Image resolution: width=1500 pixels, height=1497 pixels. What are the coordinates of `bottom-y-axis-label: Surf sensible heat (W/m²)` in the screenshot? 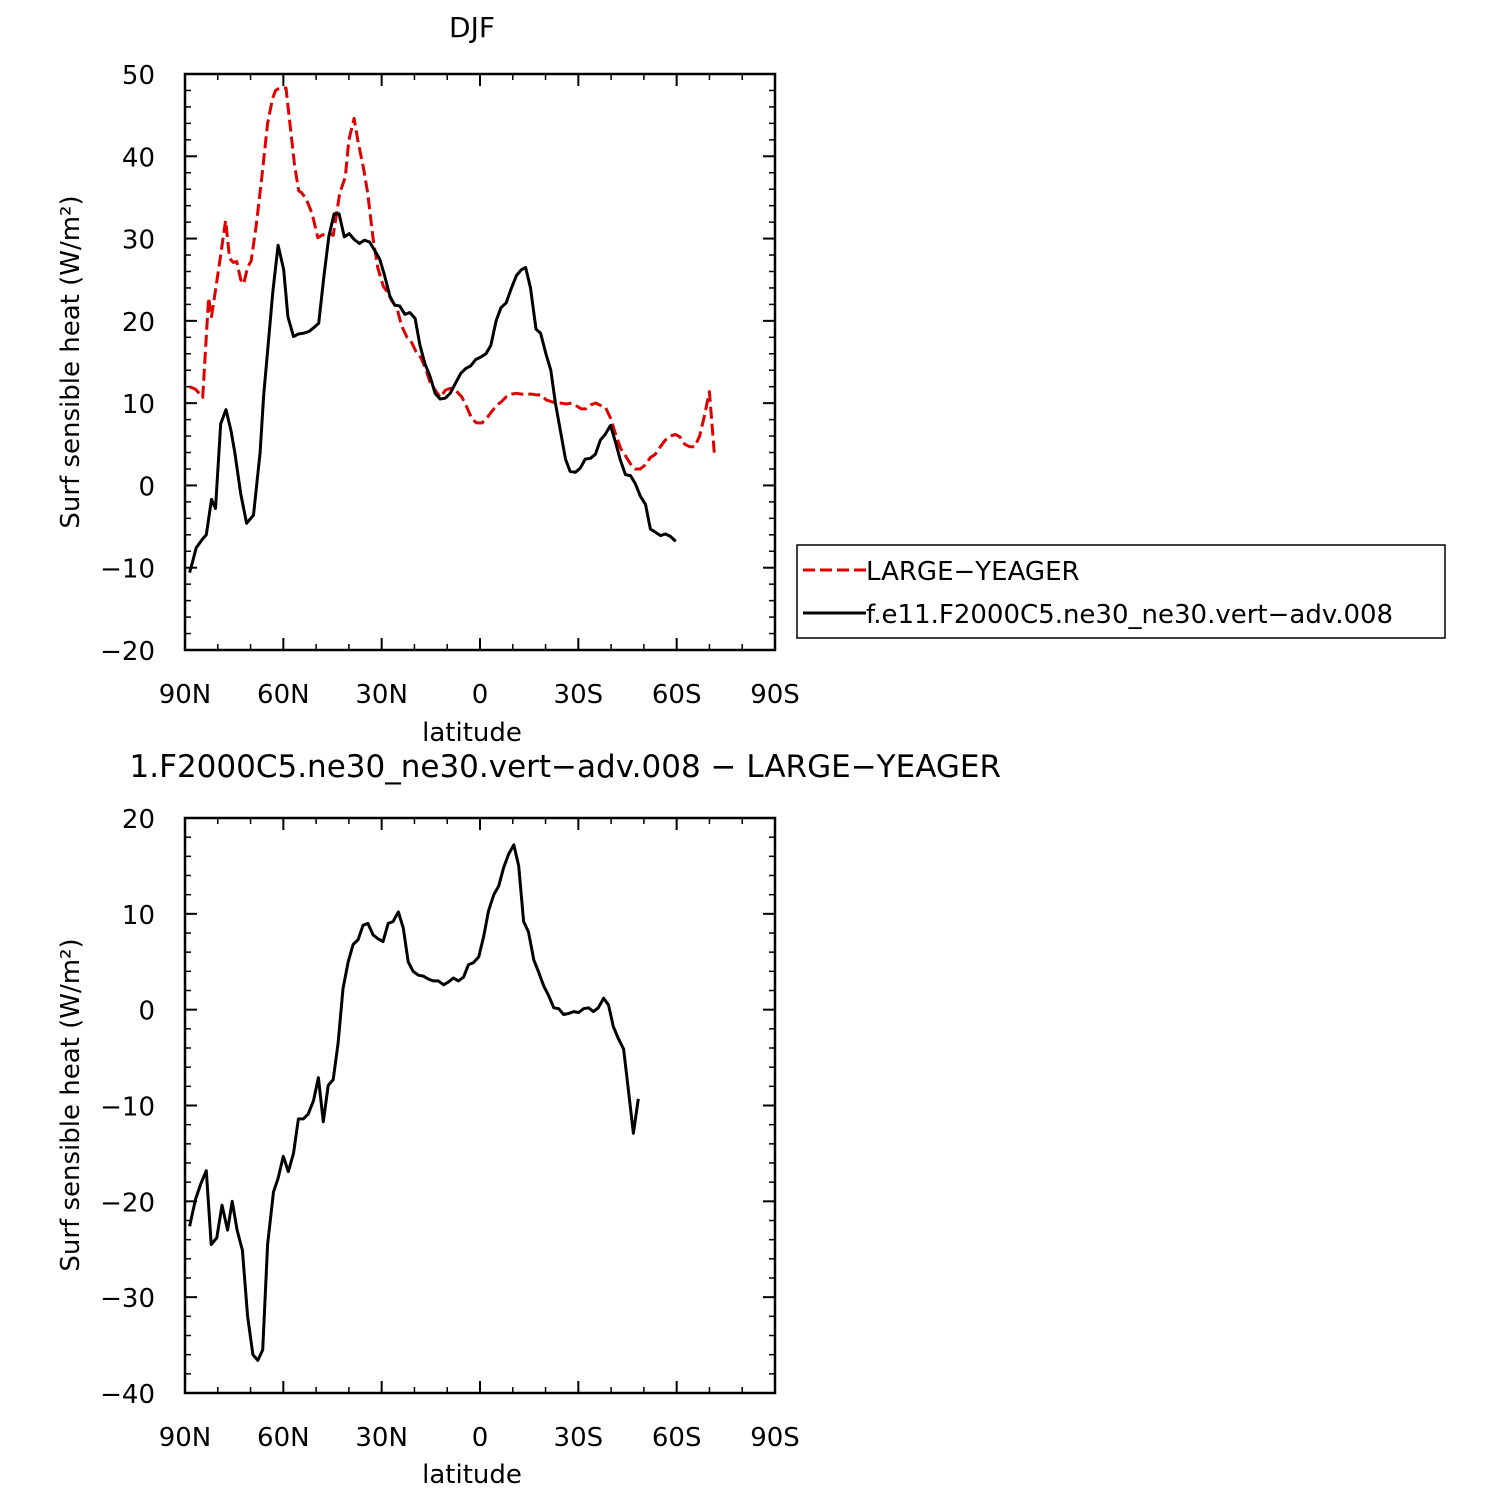 It's located at (71, 1104).